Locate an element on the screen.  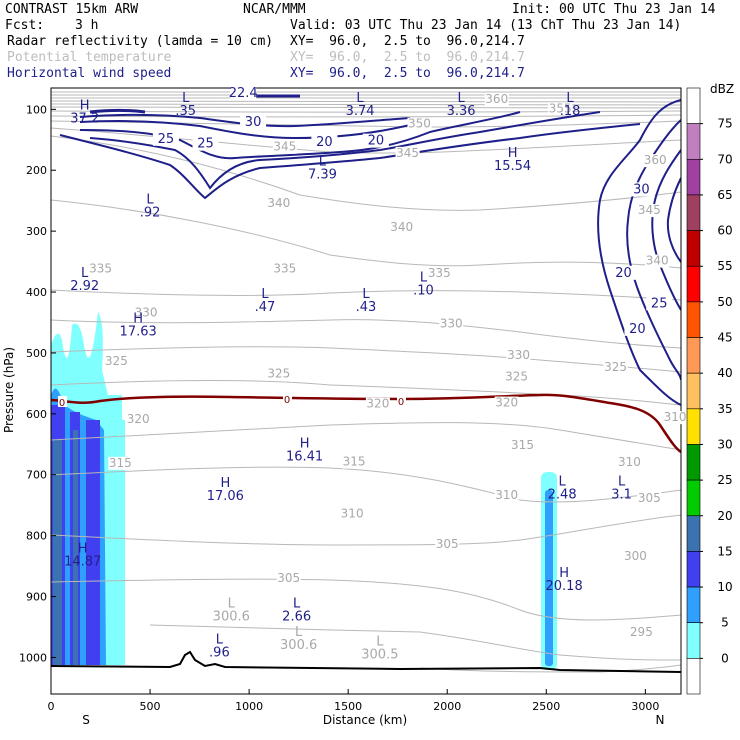
extremum-value: 17.63 is located at coordinates (138, 331).